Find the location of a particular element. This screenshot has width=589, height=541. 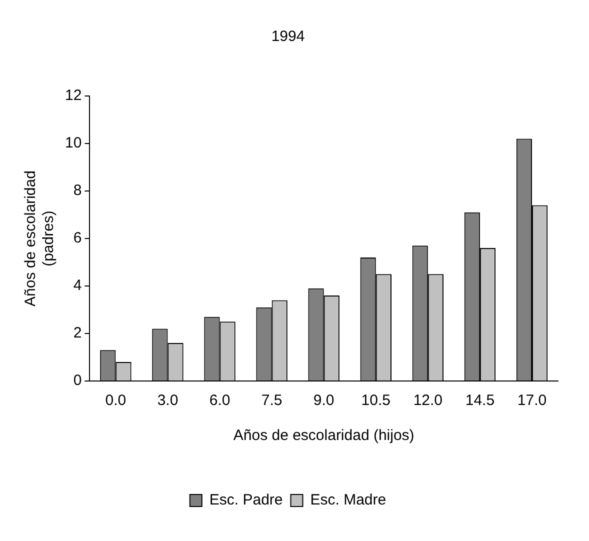

x-tick-label: 6.0 is located at coordinates (219, 401).